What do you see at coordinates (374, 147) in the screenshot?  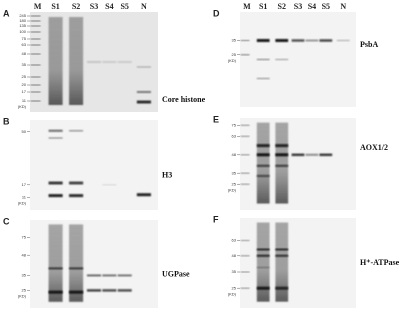 I see `protein-label: AOX1/2` at bounding box center [374, 147].